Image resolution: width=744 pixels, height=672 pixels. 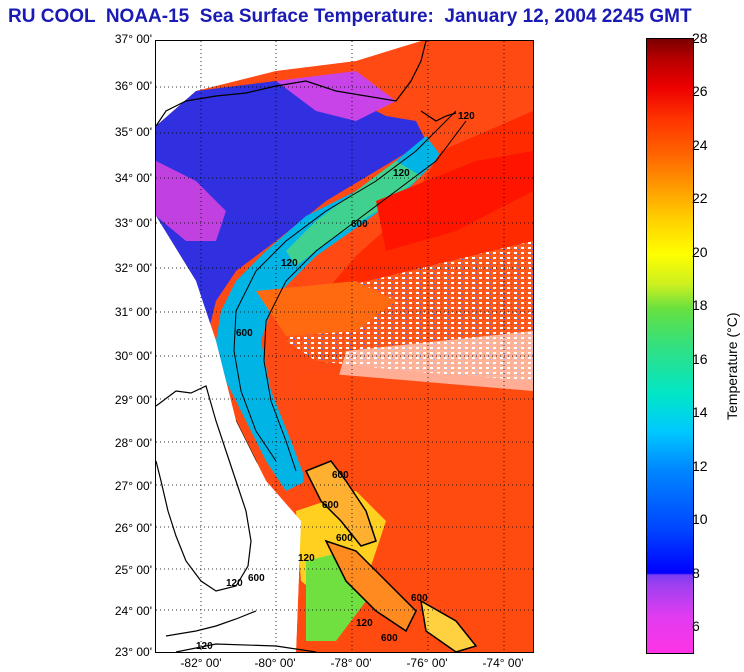 I want to click on keys-coastline, so click(x=211, y=623).